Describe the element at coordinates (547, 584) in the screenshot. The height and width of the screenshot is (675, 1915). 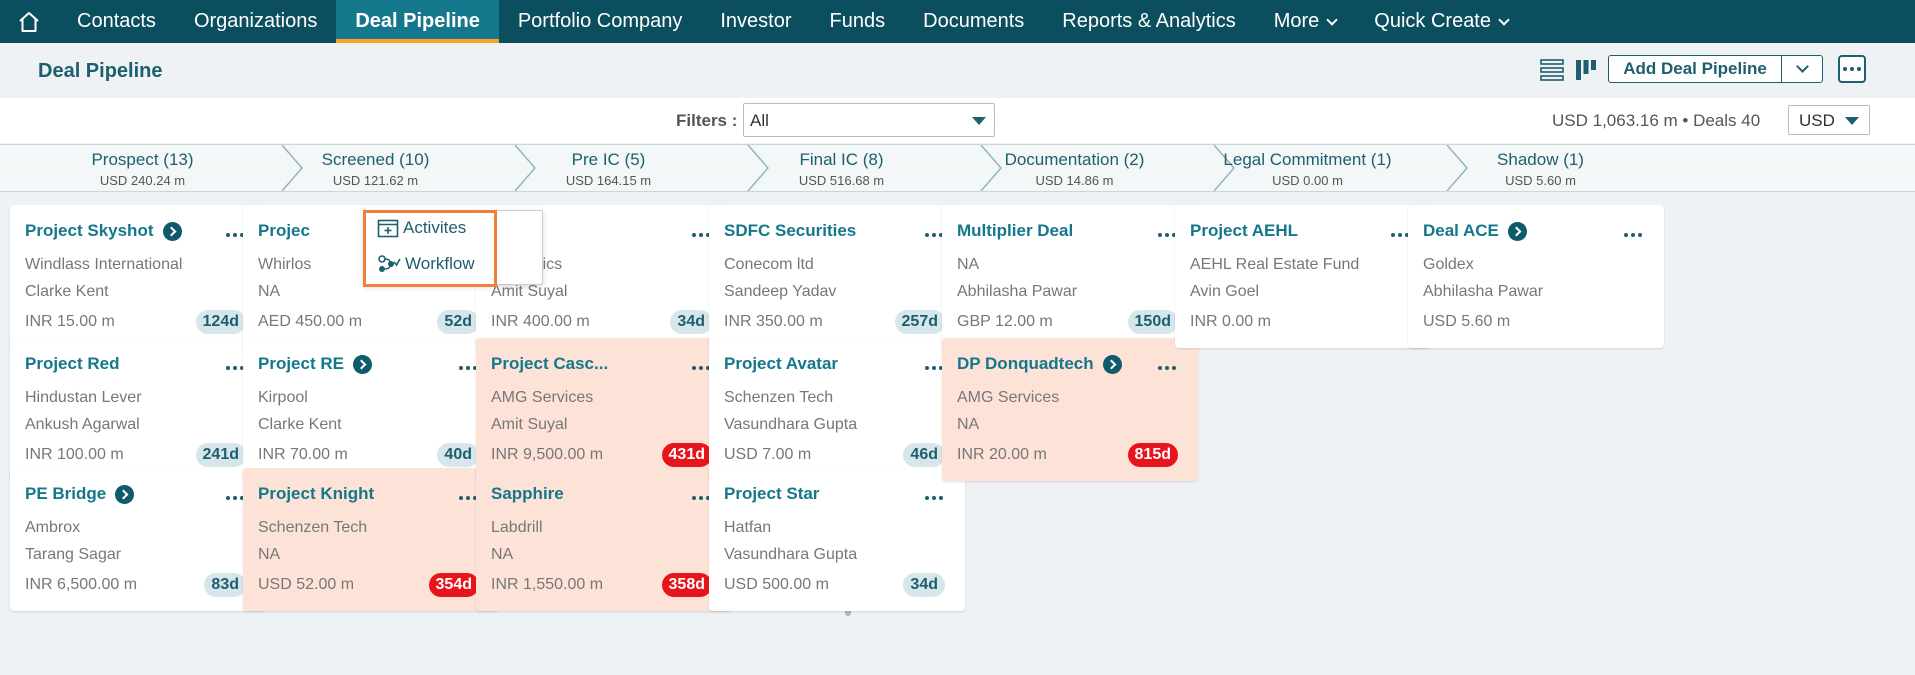
I see `deal-amount: INR 1,550.00 m` at that location.